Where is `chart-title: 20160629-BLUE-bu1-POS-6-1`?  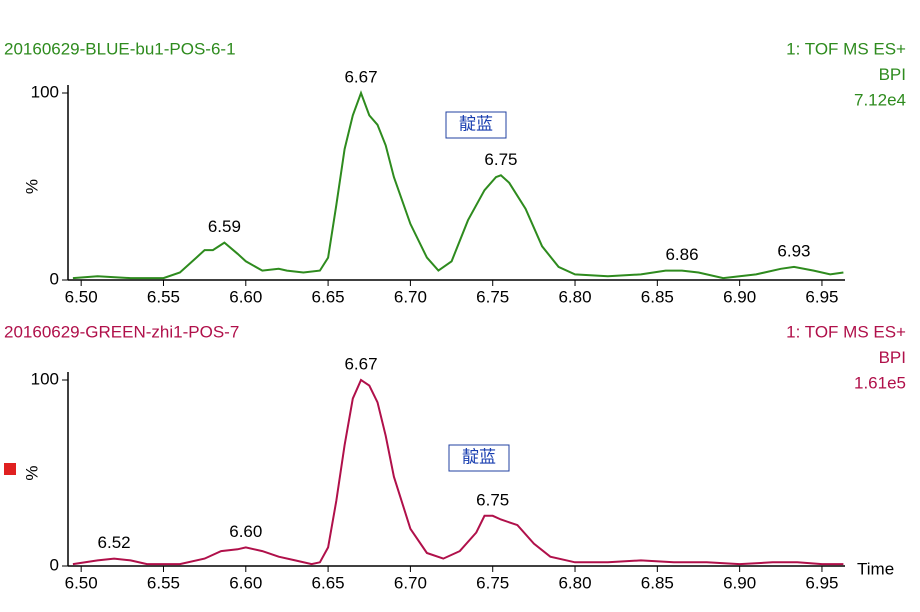 chart-title: 20160629-BLUE-bu1-POS-6-1 is located at coordinates (120, 48).